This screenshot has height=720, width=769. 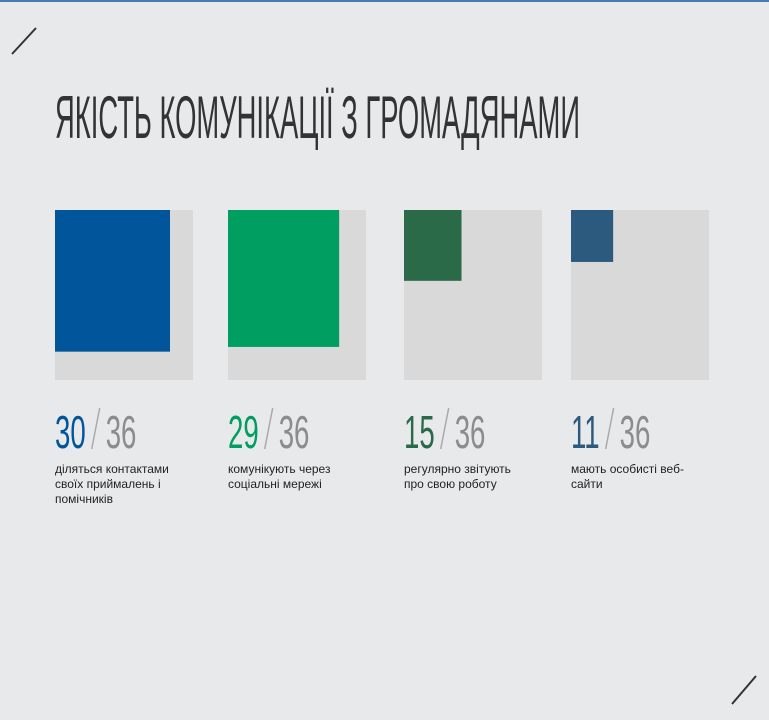 I want to click on value-number: 30, so click(x=70, y=433).